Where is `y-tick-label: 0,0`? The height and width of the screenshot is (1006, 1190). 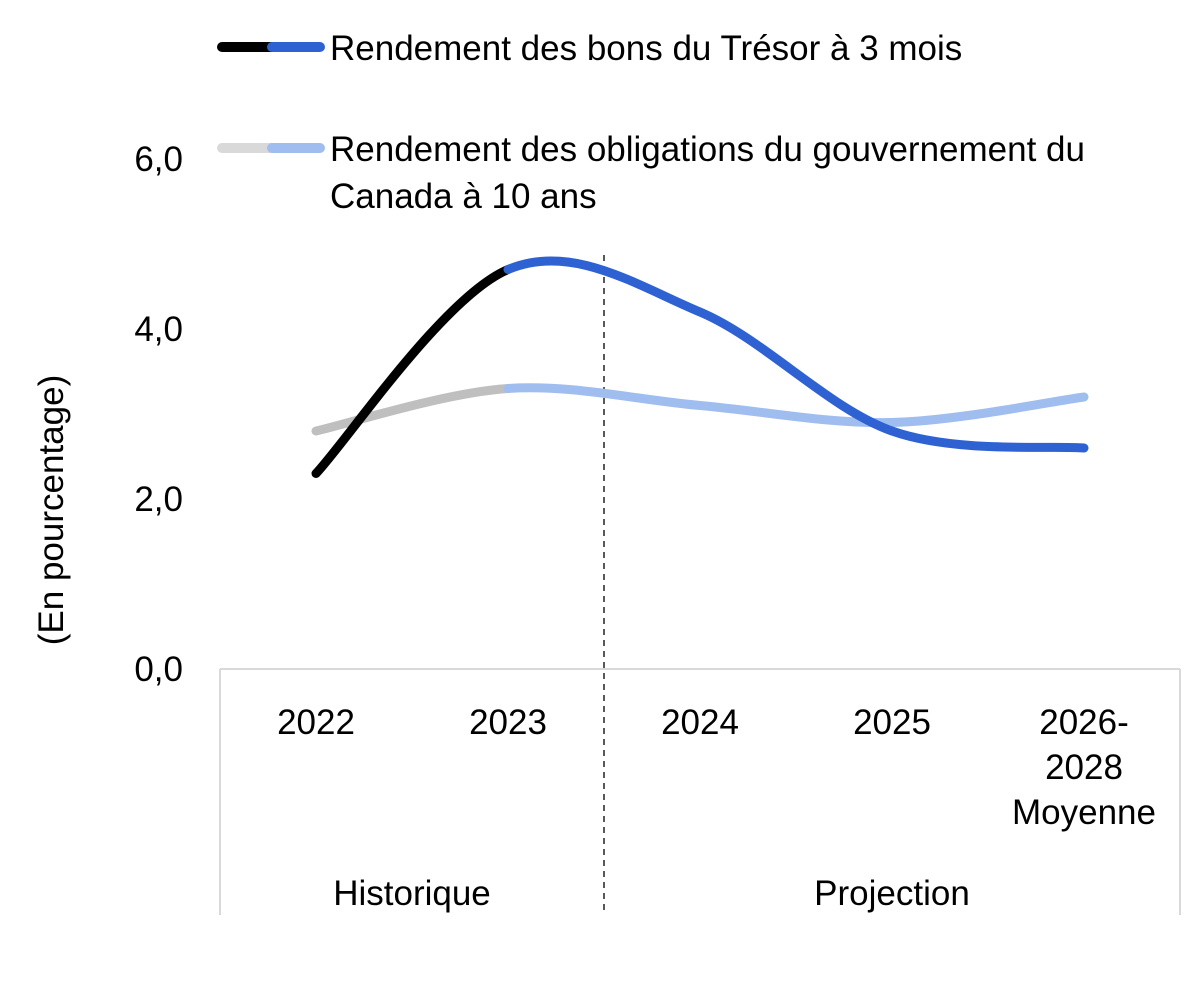
y-tick-label: 0,0 is located at coordinates (158, 669).